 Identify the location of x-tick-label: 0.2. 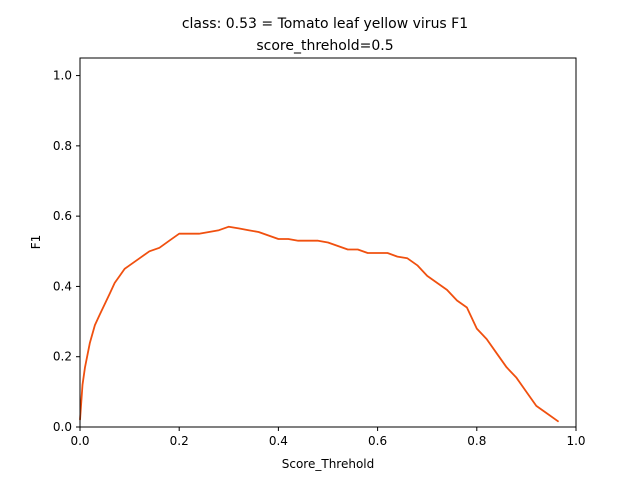
(179, 441).